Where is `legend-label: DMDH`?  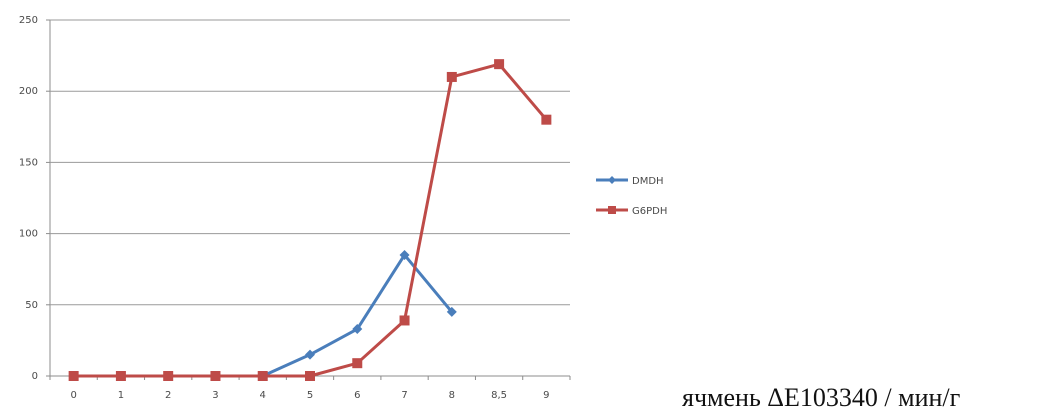 legend-label: DMDH is located at coordinates (648, 181).